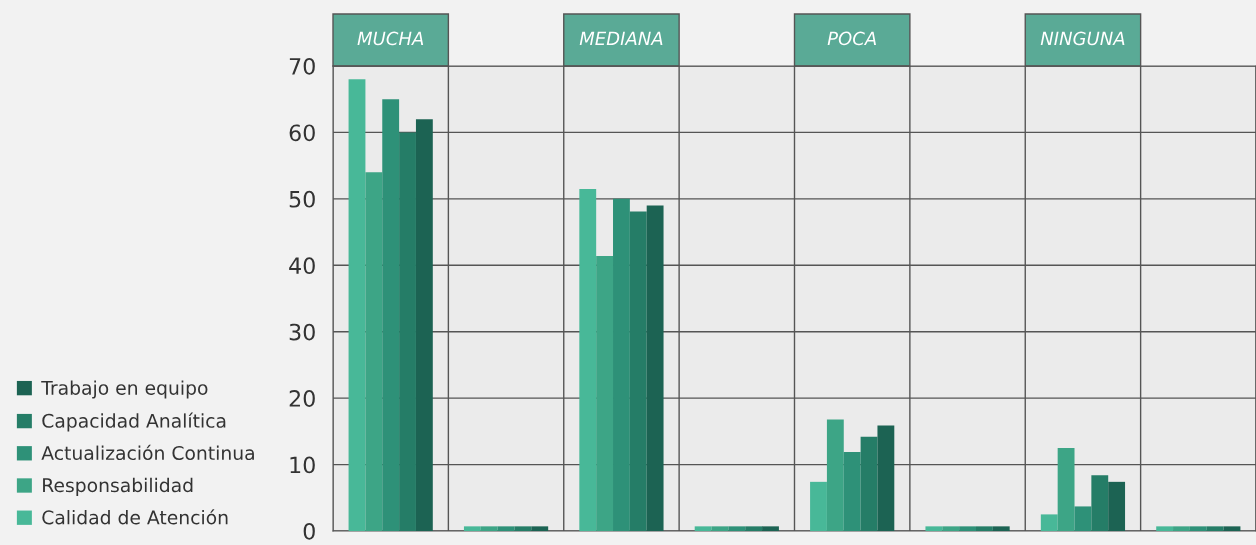 The width and height of the screenshot is (1256, 545). I want to click on x-tick-label: MEDIANA, so click(621, 38).